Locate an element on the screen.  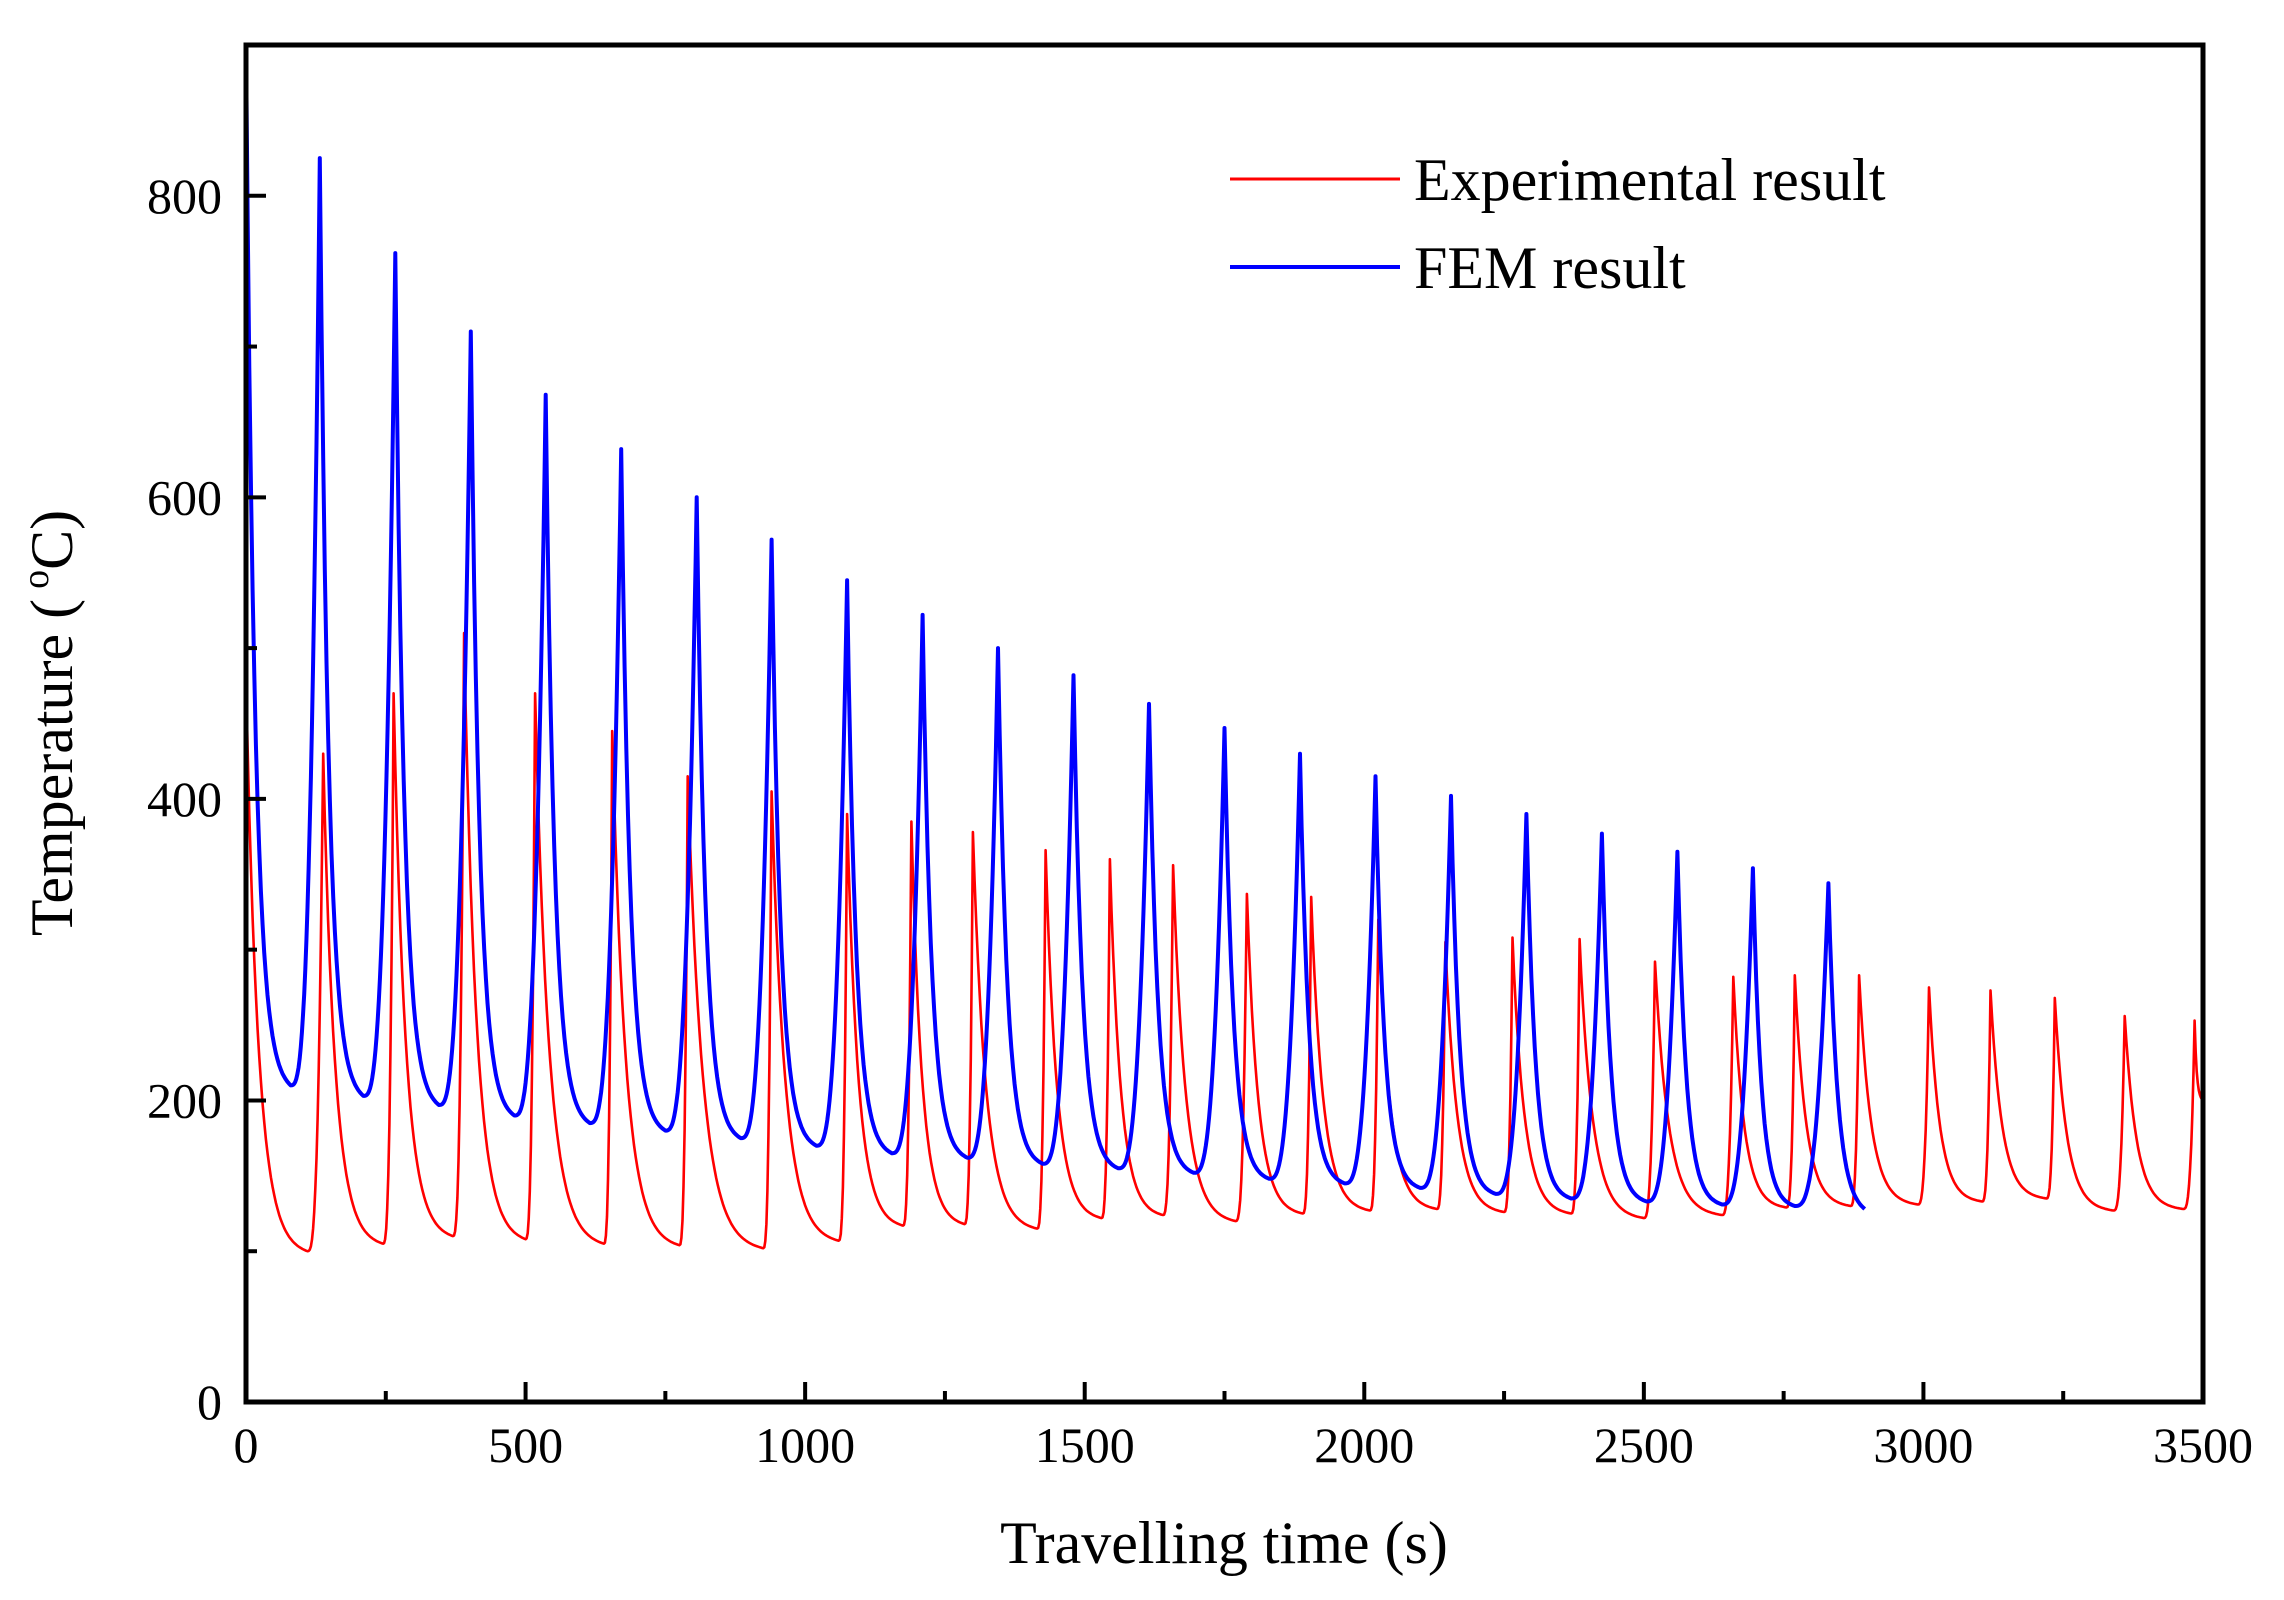
x-tick-label-2000: 2000 is located at coordinates (1364, 1445).